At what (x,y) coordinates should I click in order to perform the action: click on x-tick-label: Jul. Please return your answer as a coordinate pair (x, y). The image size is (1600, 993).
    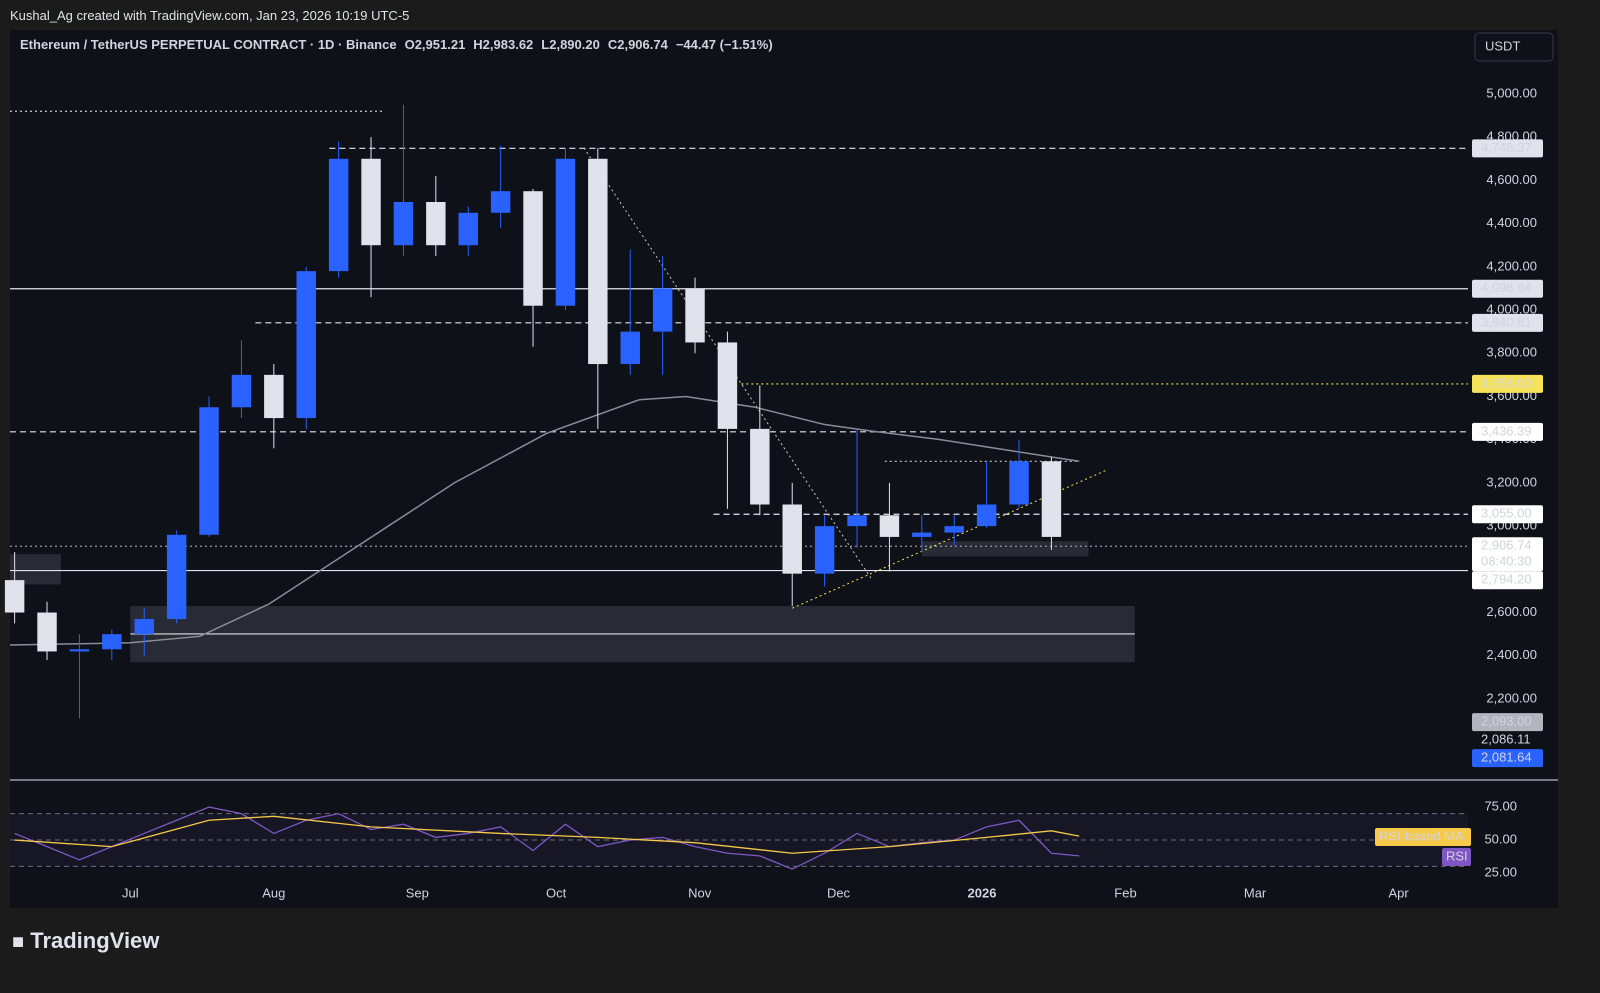
    Looking at the image, I should click on (130, 892).